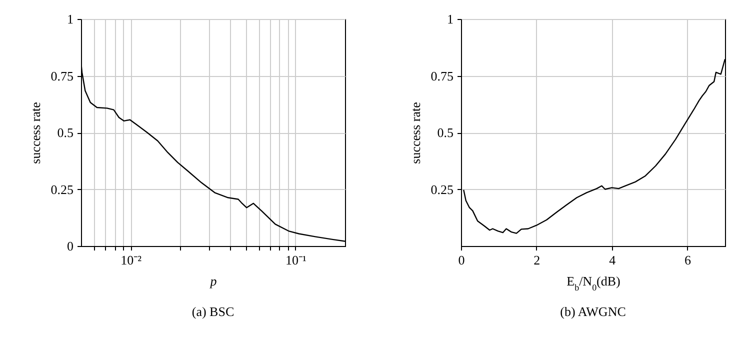  What do you see at coordinates (688, 260) in the screenshot?
I see `x-tick-label: 6` at bounding box center [688, 260].